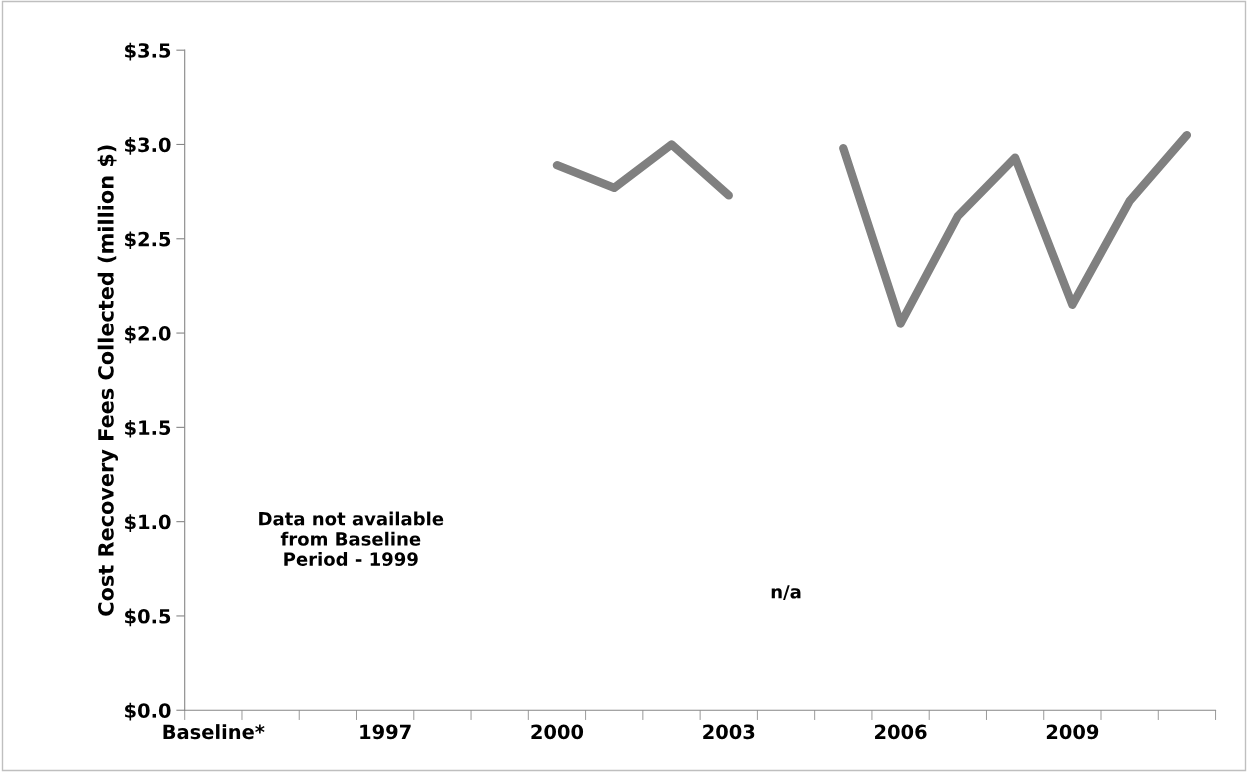 The height and width of the screenshot is (772, 1248). Describe the element at coordinates (729, 732) in the screenshot. I see `x-tick-label: 2003` at that location.